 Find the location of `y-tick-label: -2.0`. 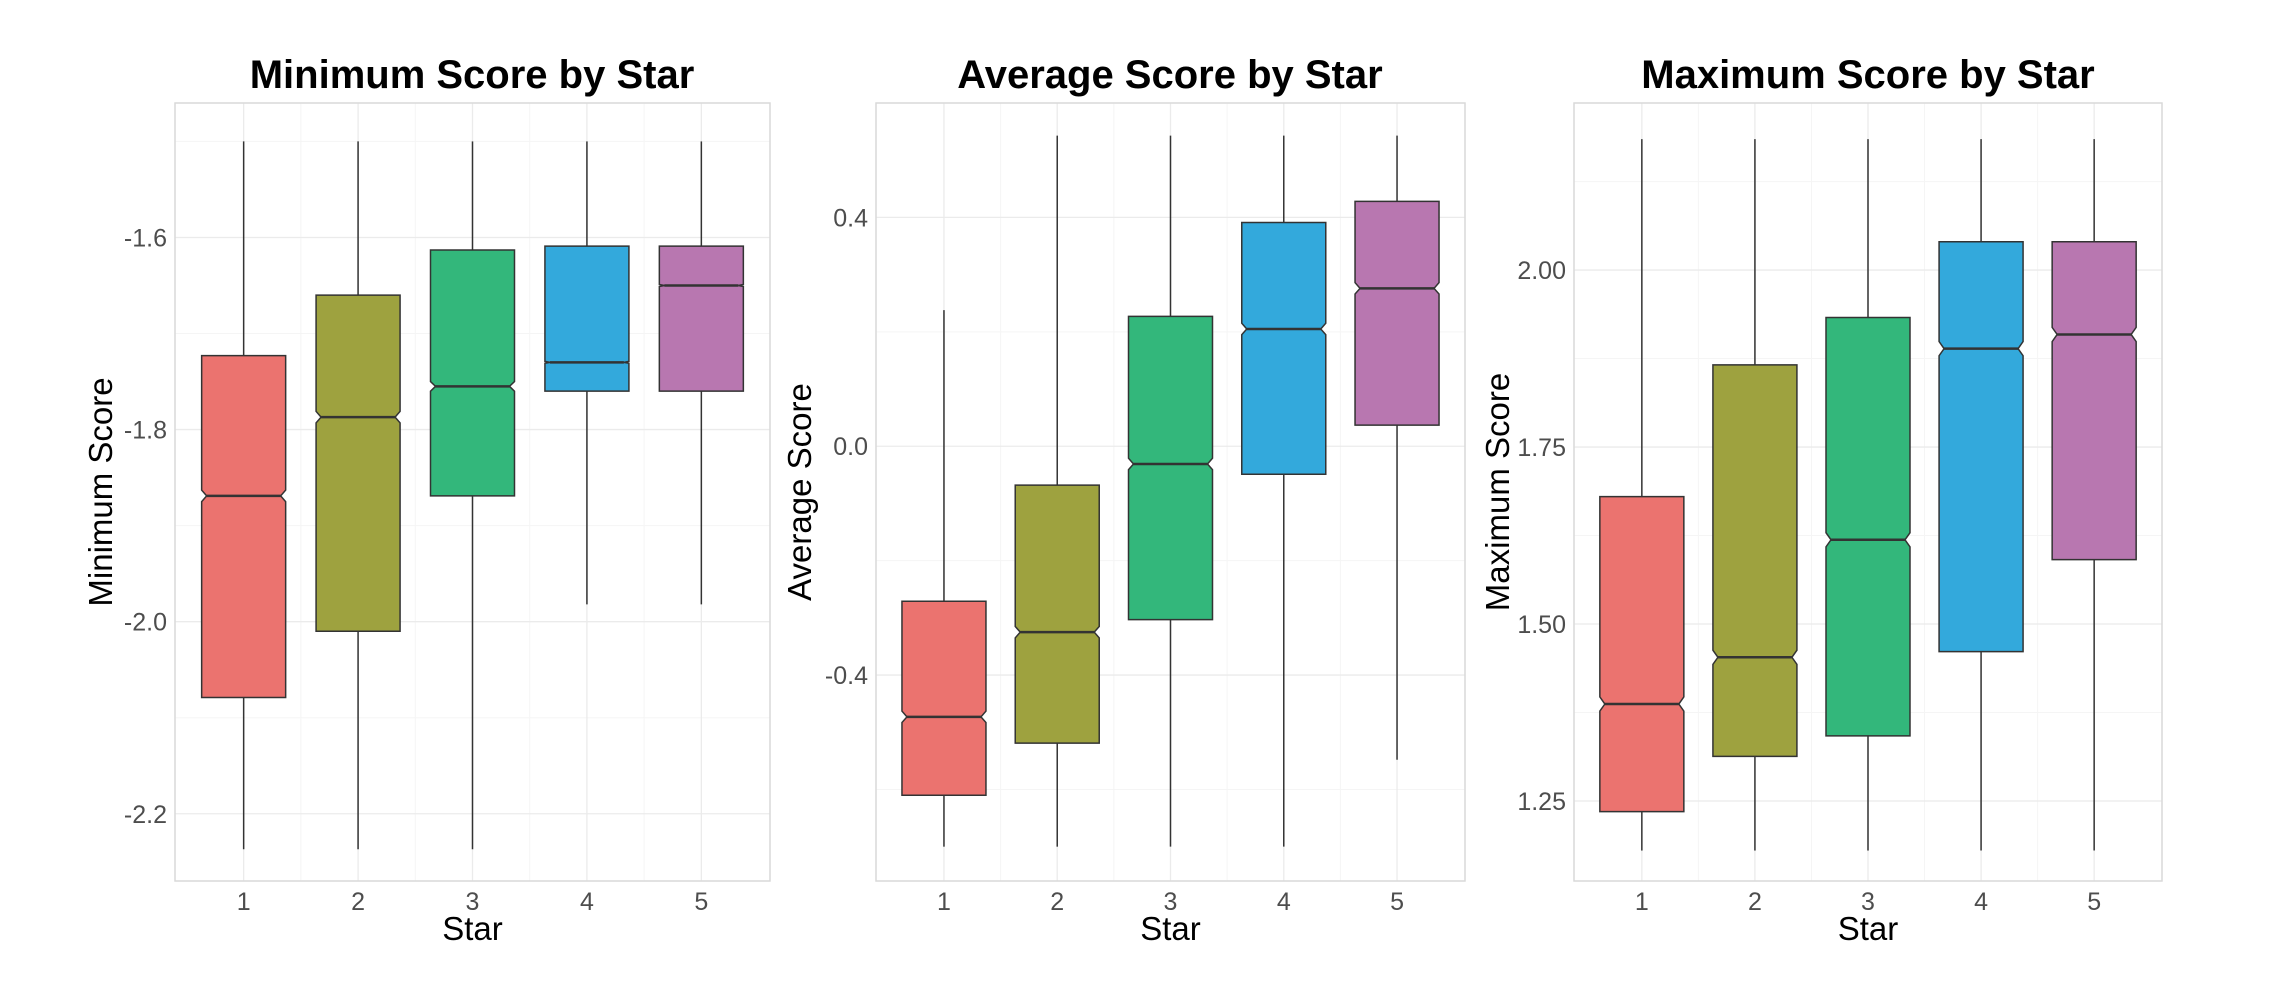

y-tick-label: -2.0 is located at coordinates (145, 623).